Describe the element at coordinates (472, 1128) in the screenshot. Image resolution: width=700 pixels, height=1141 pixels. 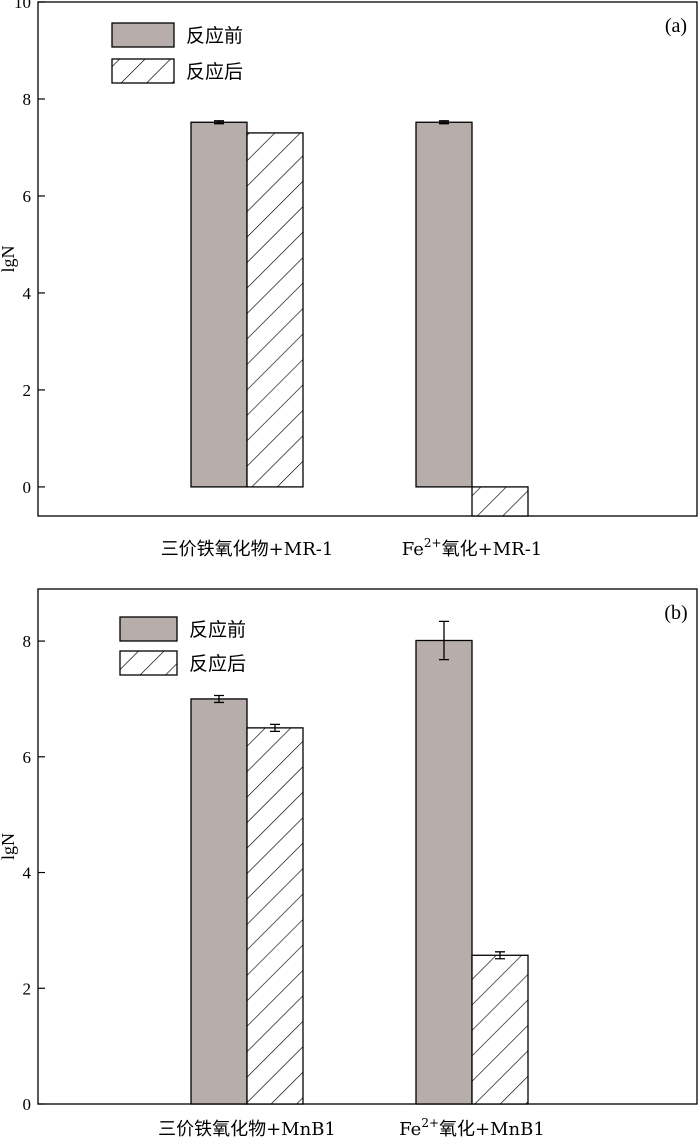
I see `category-label: Fe2+氧化+MnB1` at that location.